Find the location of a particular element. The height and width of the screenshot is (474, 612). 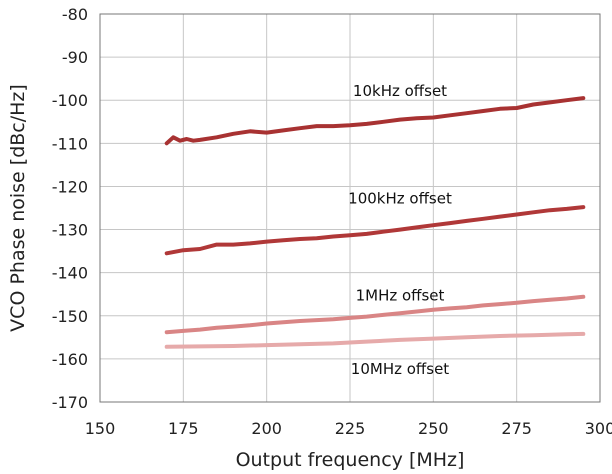

x-tick-label: 275 is located at coordinates (516, 428).